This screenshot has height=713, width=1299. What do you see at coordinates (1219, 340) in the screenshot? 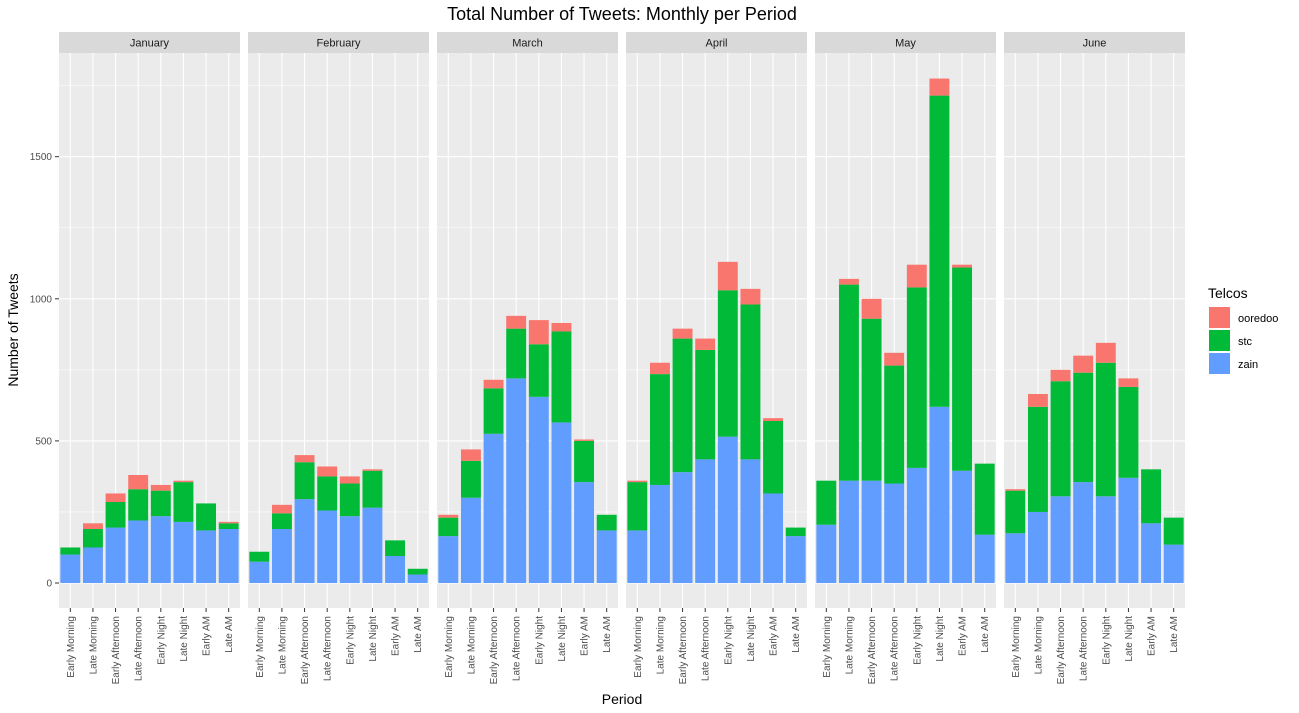
I see `legend-key-stc` at bounding box center [1219, 340].